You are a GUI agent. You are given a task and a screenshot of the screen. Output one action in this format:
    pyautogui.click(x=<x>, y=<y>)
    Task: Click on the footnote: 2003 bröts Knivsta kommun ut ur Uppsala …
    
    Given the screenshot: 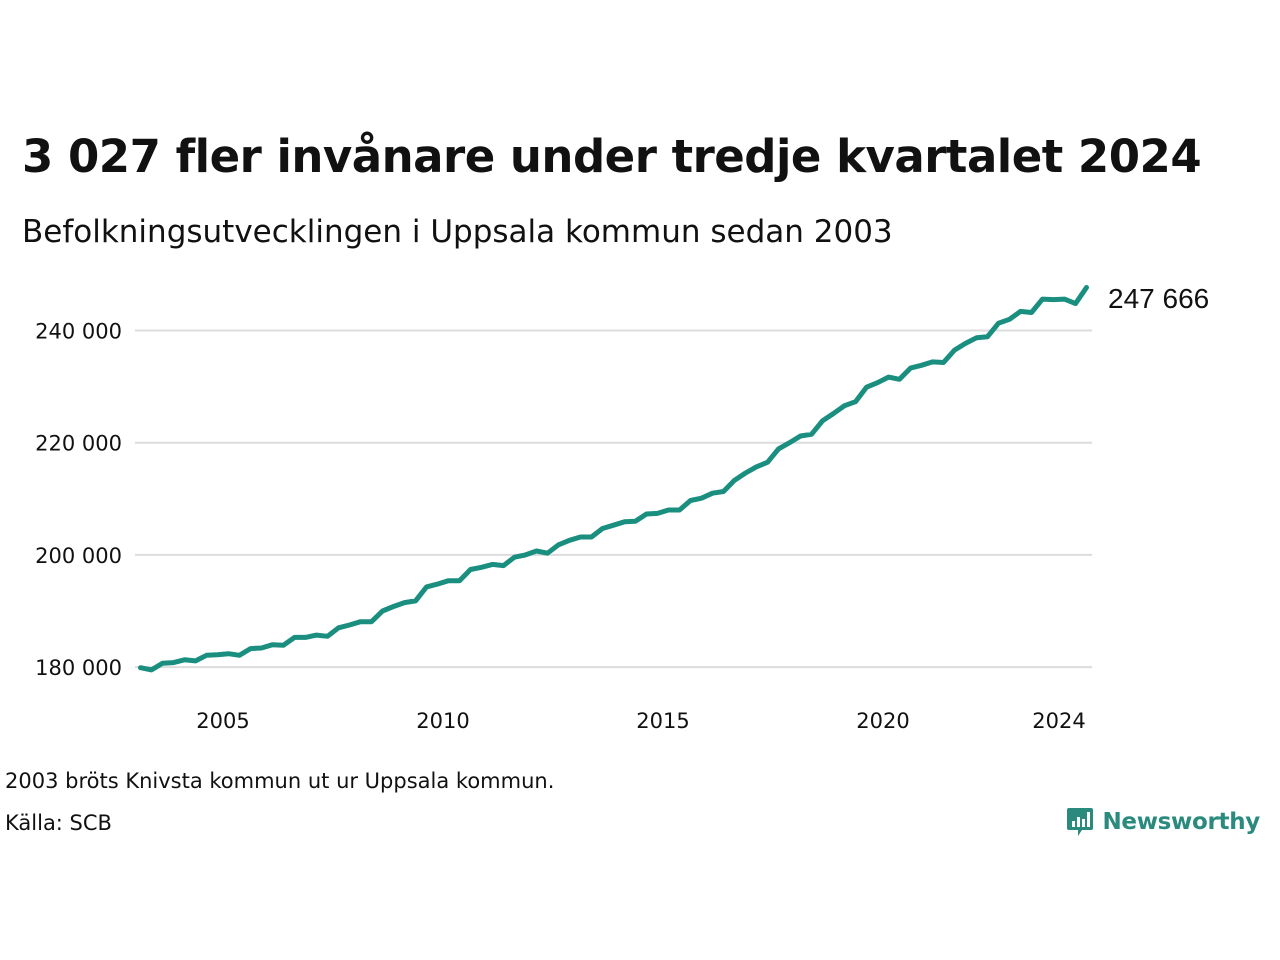 What is the action you would take?
    pyautogui.click(x=280, y=781)
    